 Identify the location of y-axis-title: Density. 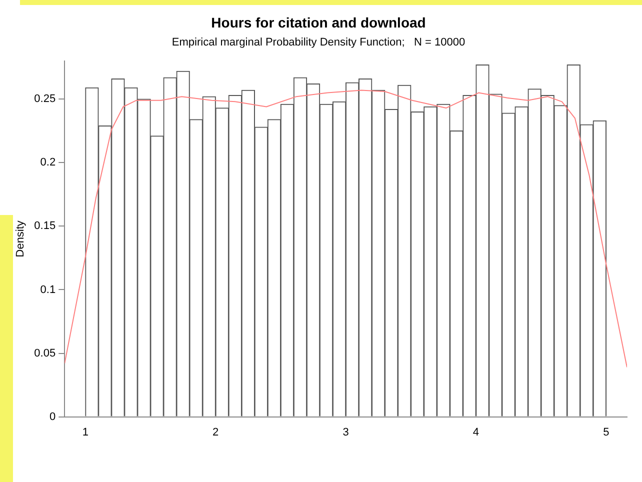
(20, 239).